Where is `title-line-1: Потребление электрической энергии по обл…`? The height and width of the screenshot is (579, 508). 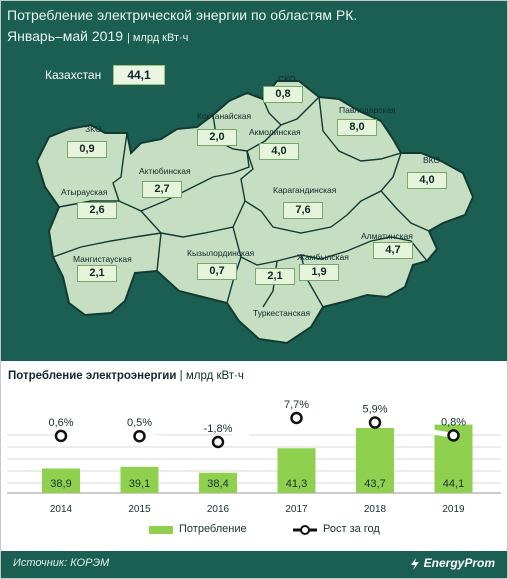
title-line-1: Потребление электрической энергии по обл… is located at coordinates (182, 15).